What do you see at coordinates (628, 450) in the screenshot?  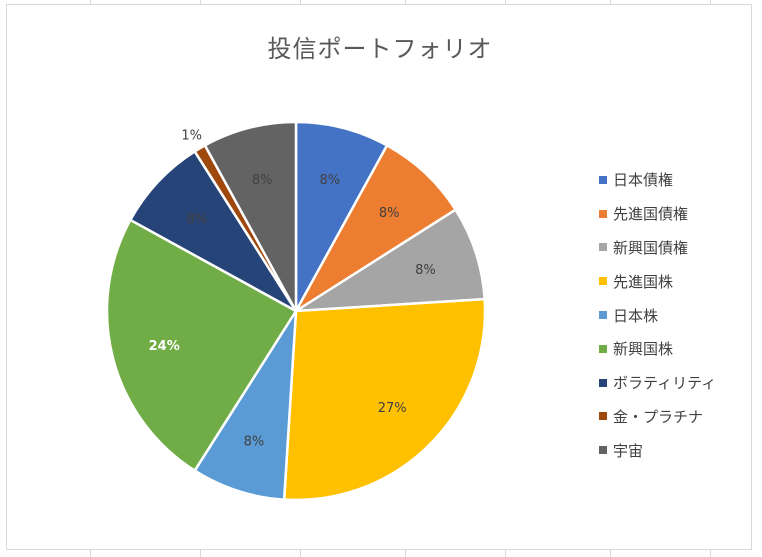 I see `legend-label: 宇宙` at bounding box center [628, 450].